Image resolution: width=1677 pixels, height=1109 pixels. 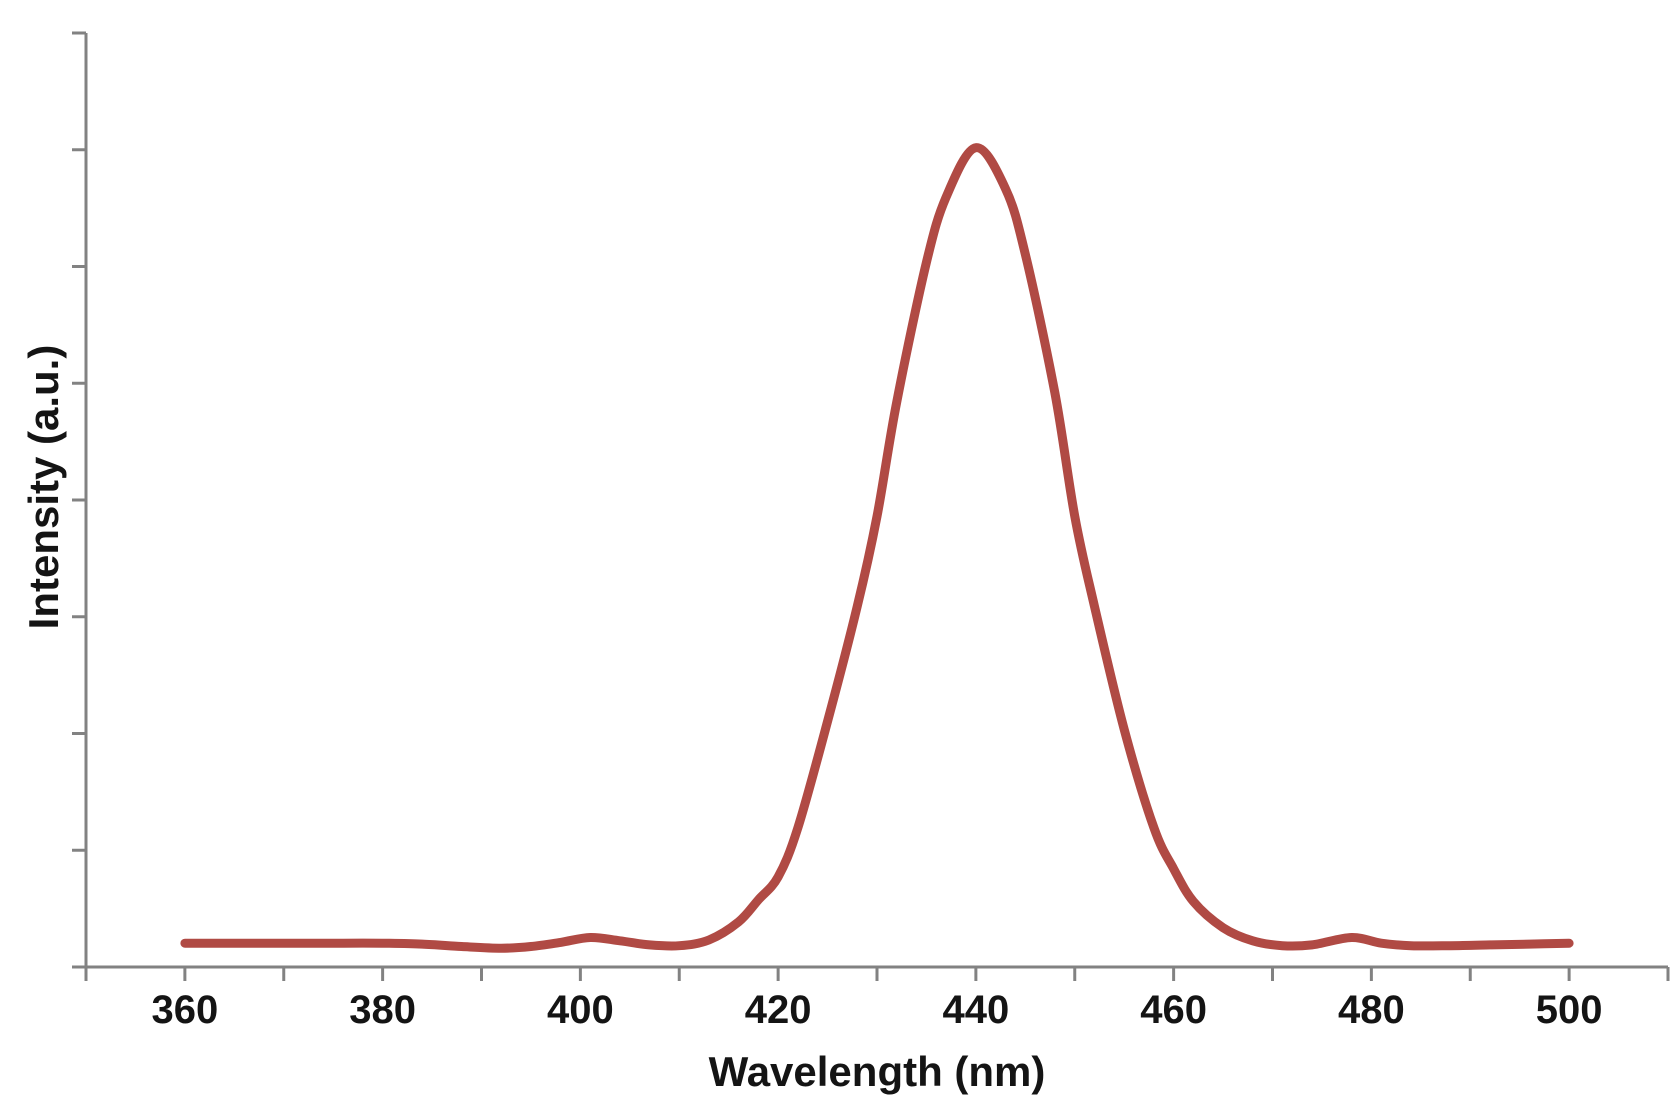 I want to click on x-tick-label: 500, so click(x=1569, y=1010).